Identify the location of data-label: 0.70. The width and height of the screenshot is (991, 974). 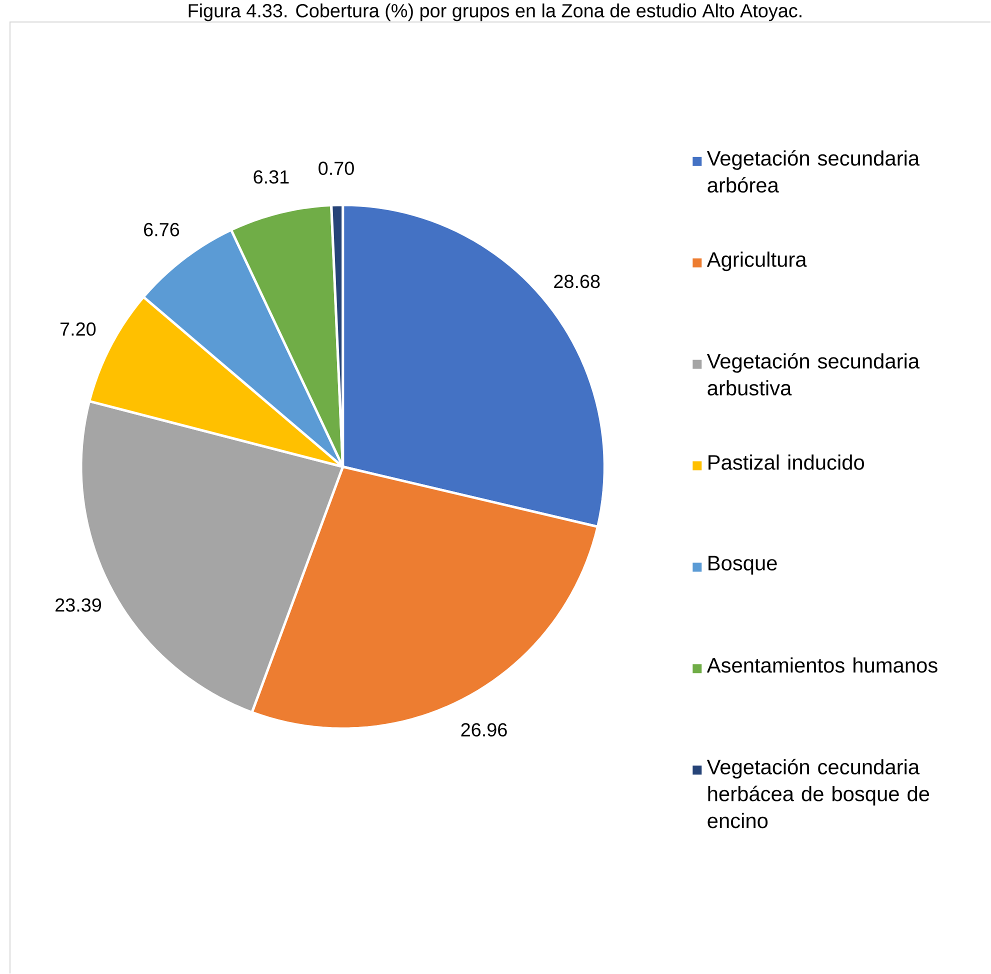
(336, 169).